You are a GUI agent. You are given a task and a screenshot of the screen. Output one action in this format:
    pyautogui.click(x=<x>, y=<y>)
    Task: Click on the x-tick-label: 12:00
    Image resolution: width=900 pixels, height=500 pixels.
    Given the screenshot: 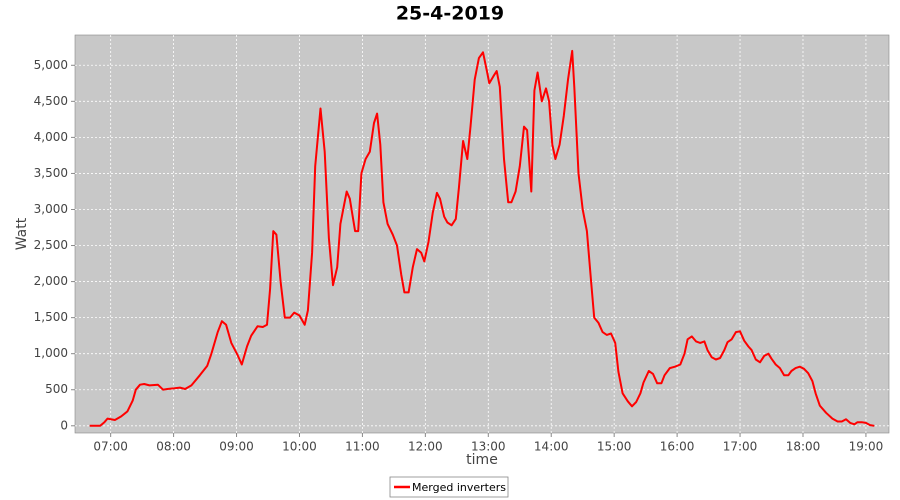 What is the action you would take?
    pyautogui.click(x=425, y=447)
    